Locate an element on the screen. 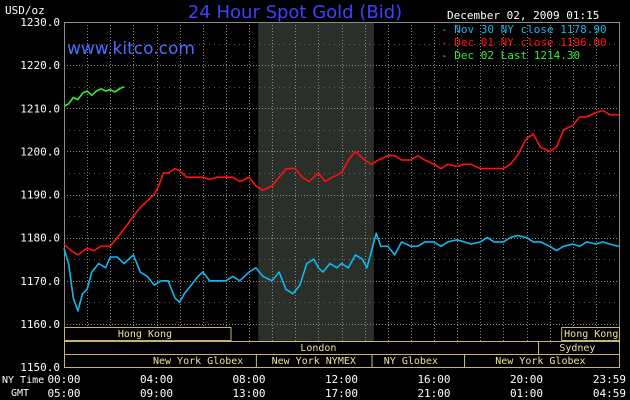  x-tick-label-ny: 04:00 is located at coordinates (156, 379).